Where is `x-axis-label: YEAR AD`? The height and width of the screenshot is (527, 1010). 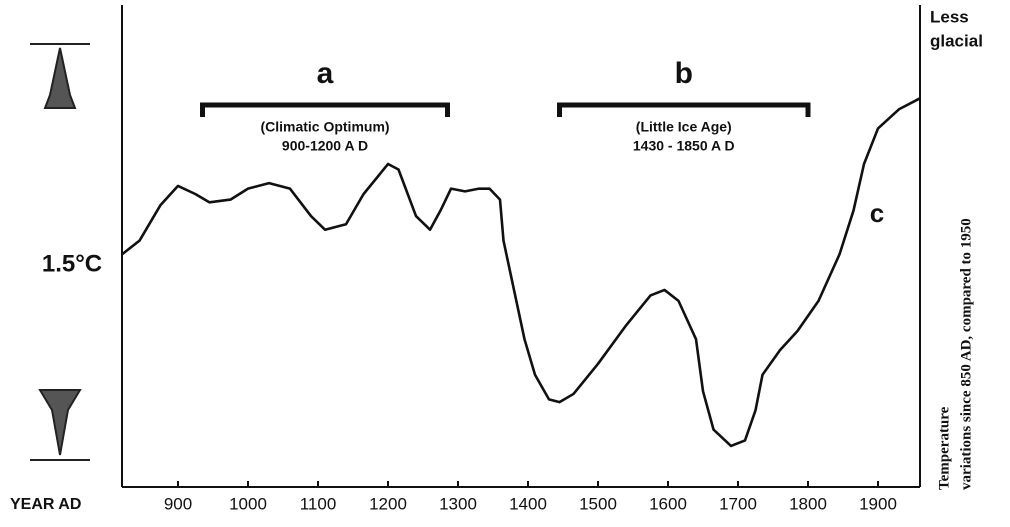
x-axis-label: YEAR AD is located at coordinates (45, 504).